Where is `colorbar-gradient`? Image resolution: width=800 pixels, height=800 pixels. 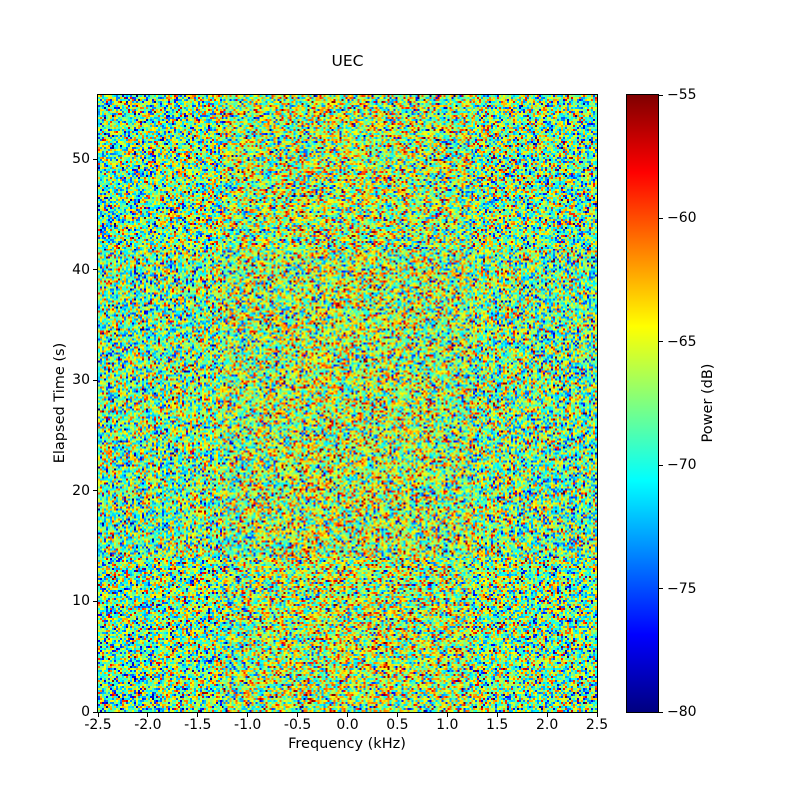 colorbar-gradient is located at coordinates (642, 403).